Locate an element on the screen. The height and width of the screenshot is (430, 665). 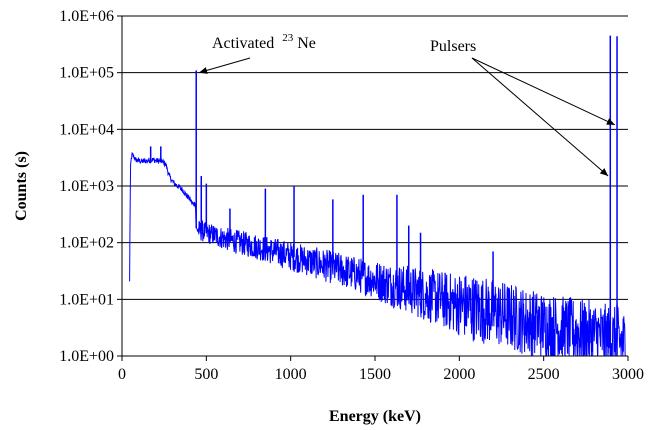
x-tick-label: 3000 is located at coordinates (628, 374).